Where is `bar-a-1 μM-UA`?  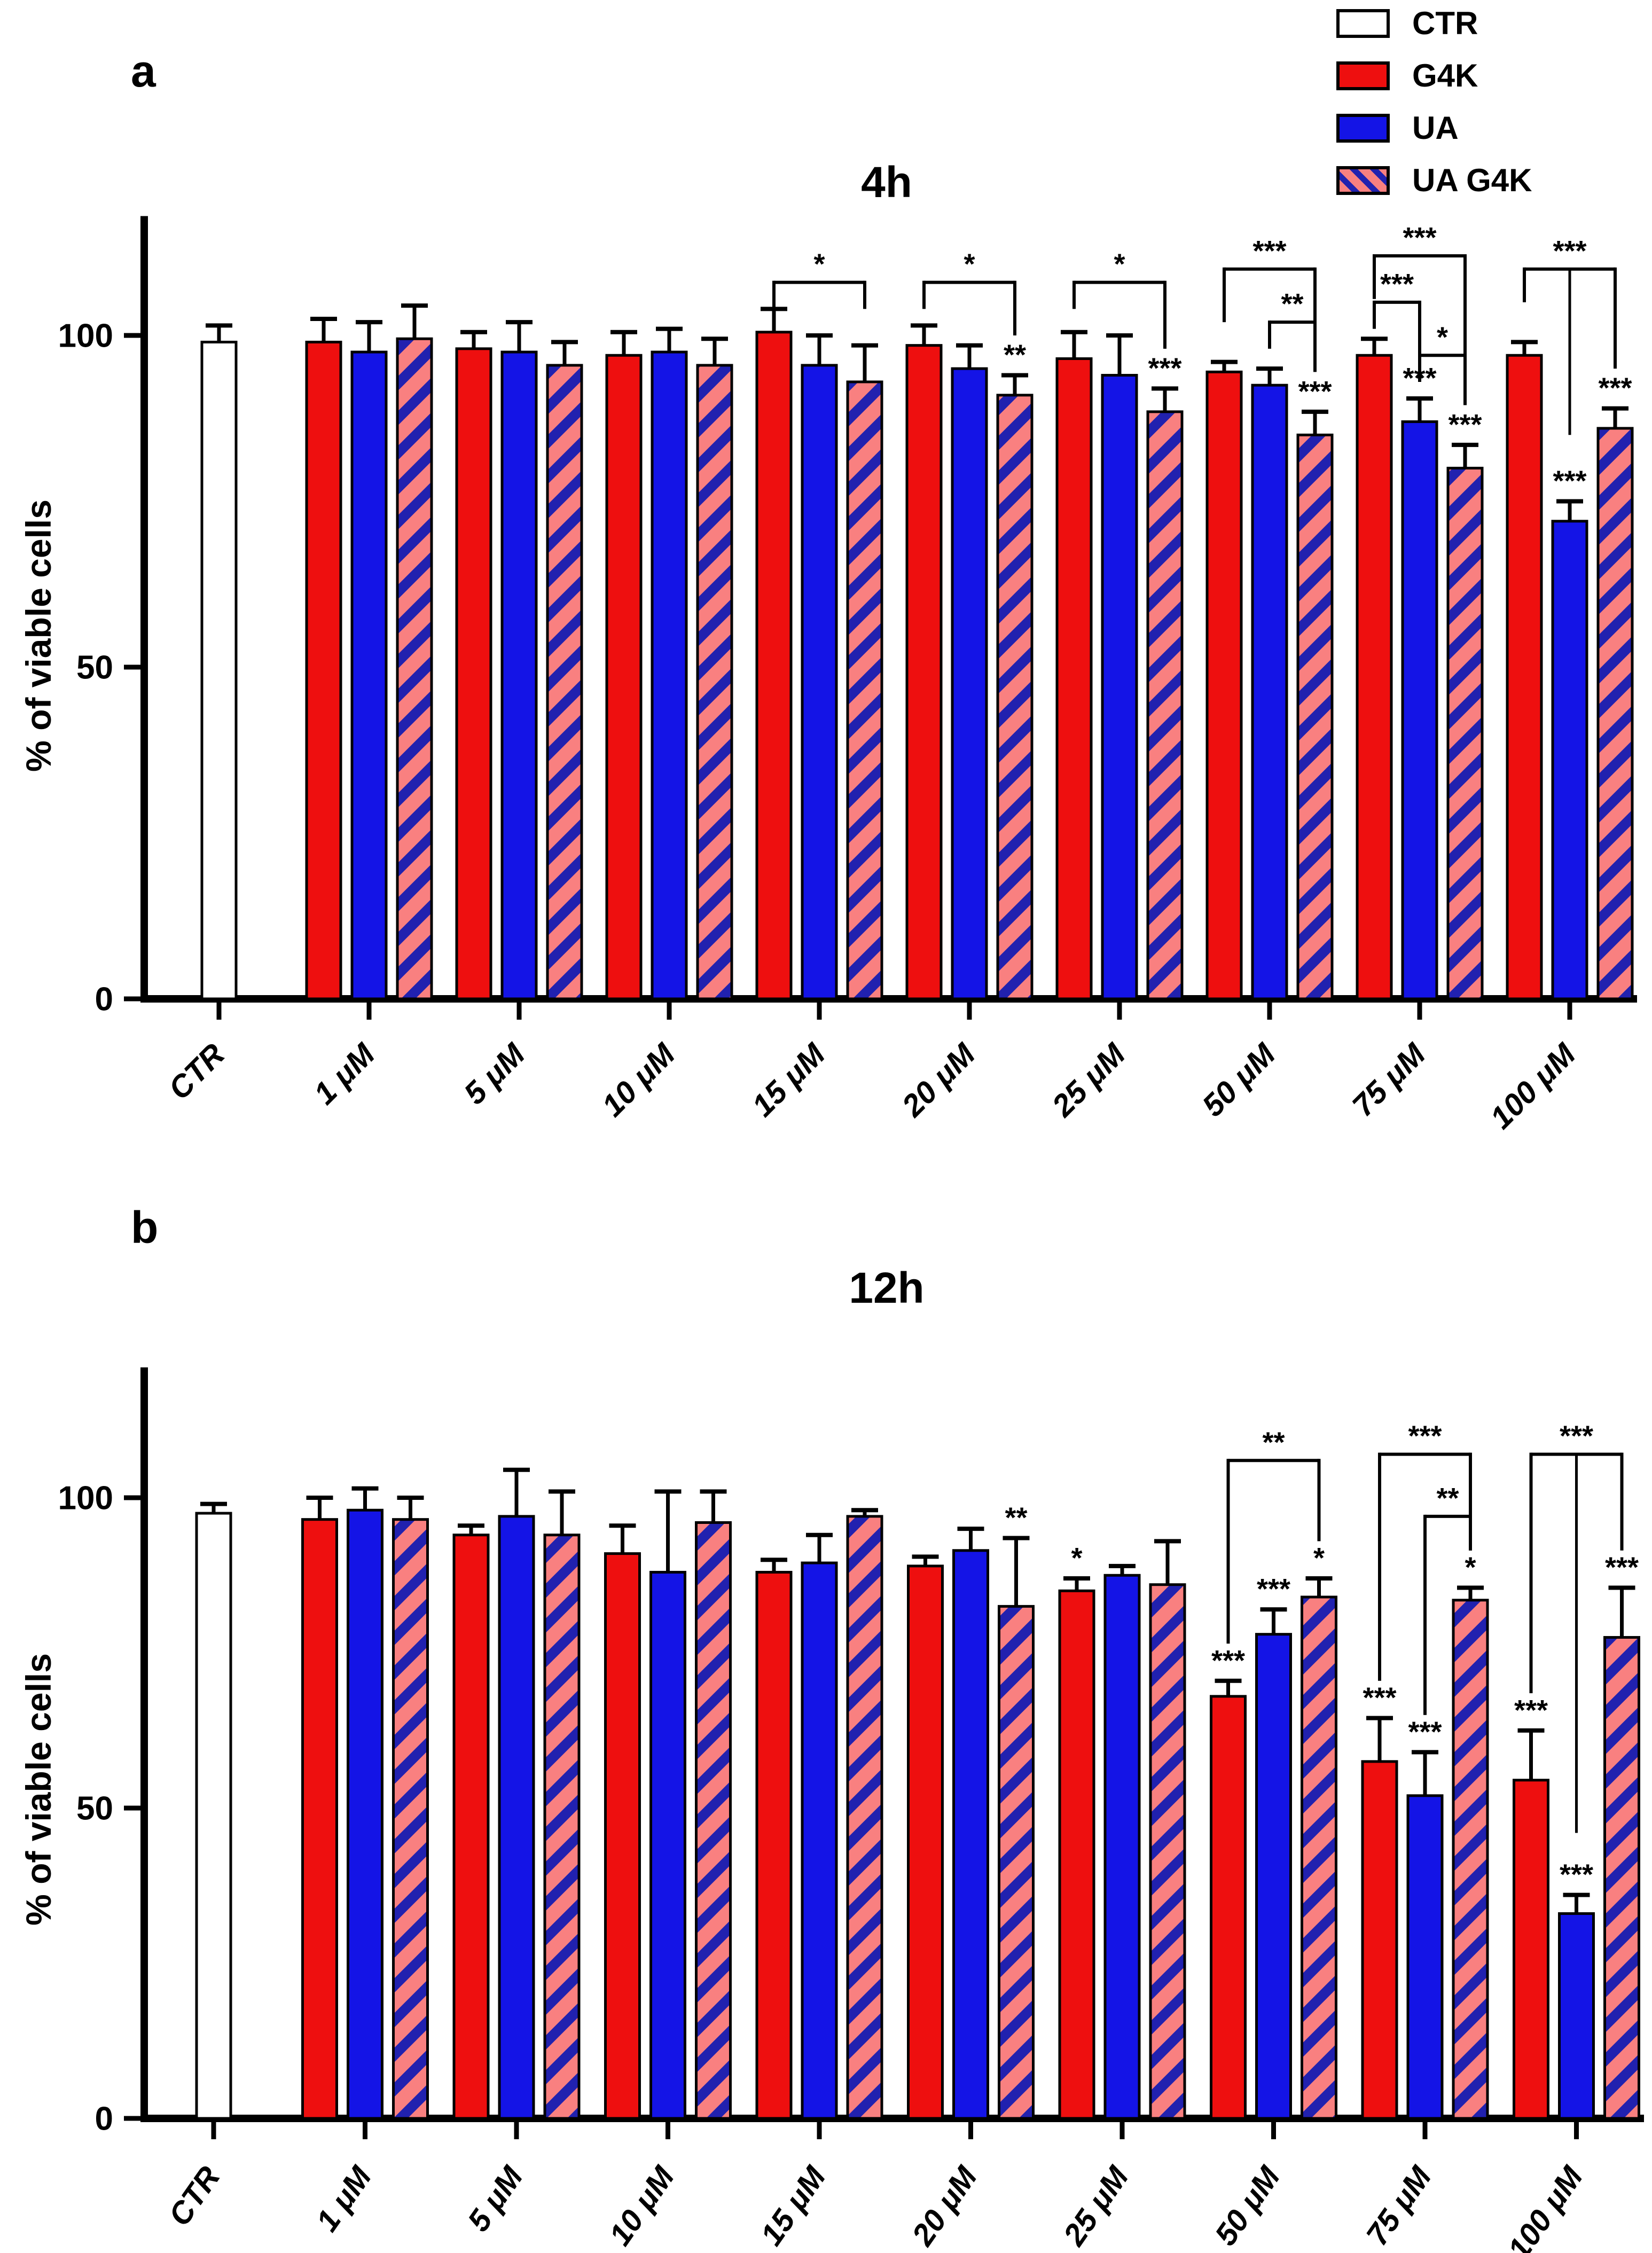 bar-a-1 μM-UA is located at coordinates (369, 675).